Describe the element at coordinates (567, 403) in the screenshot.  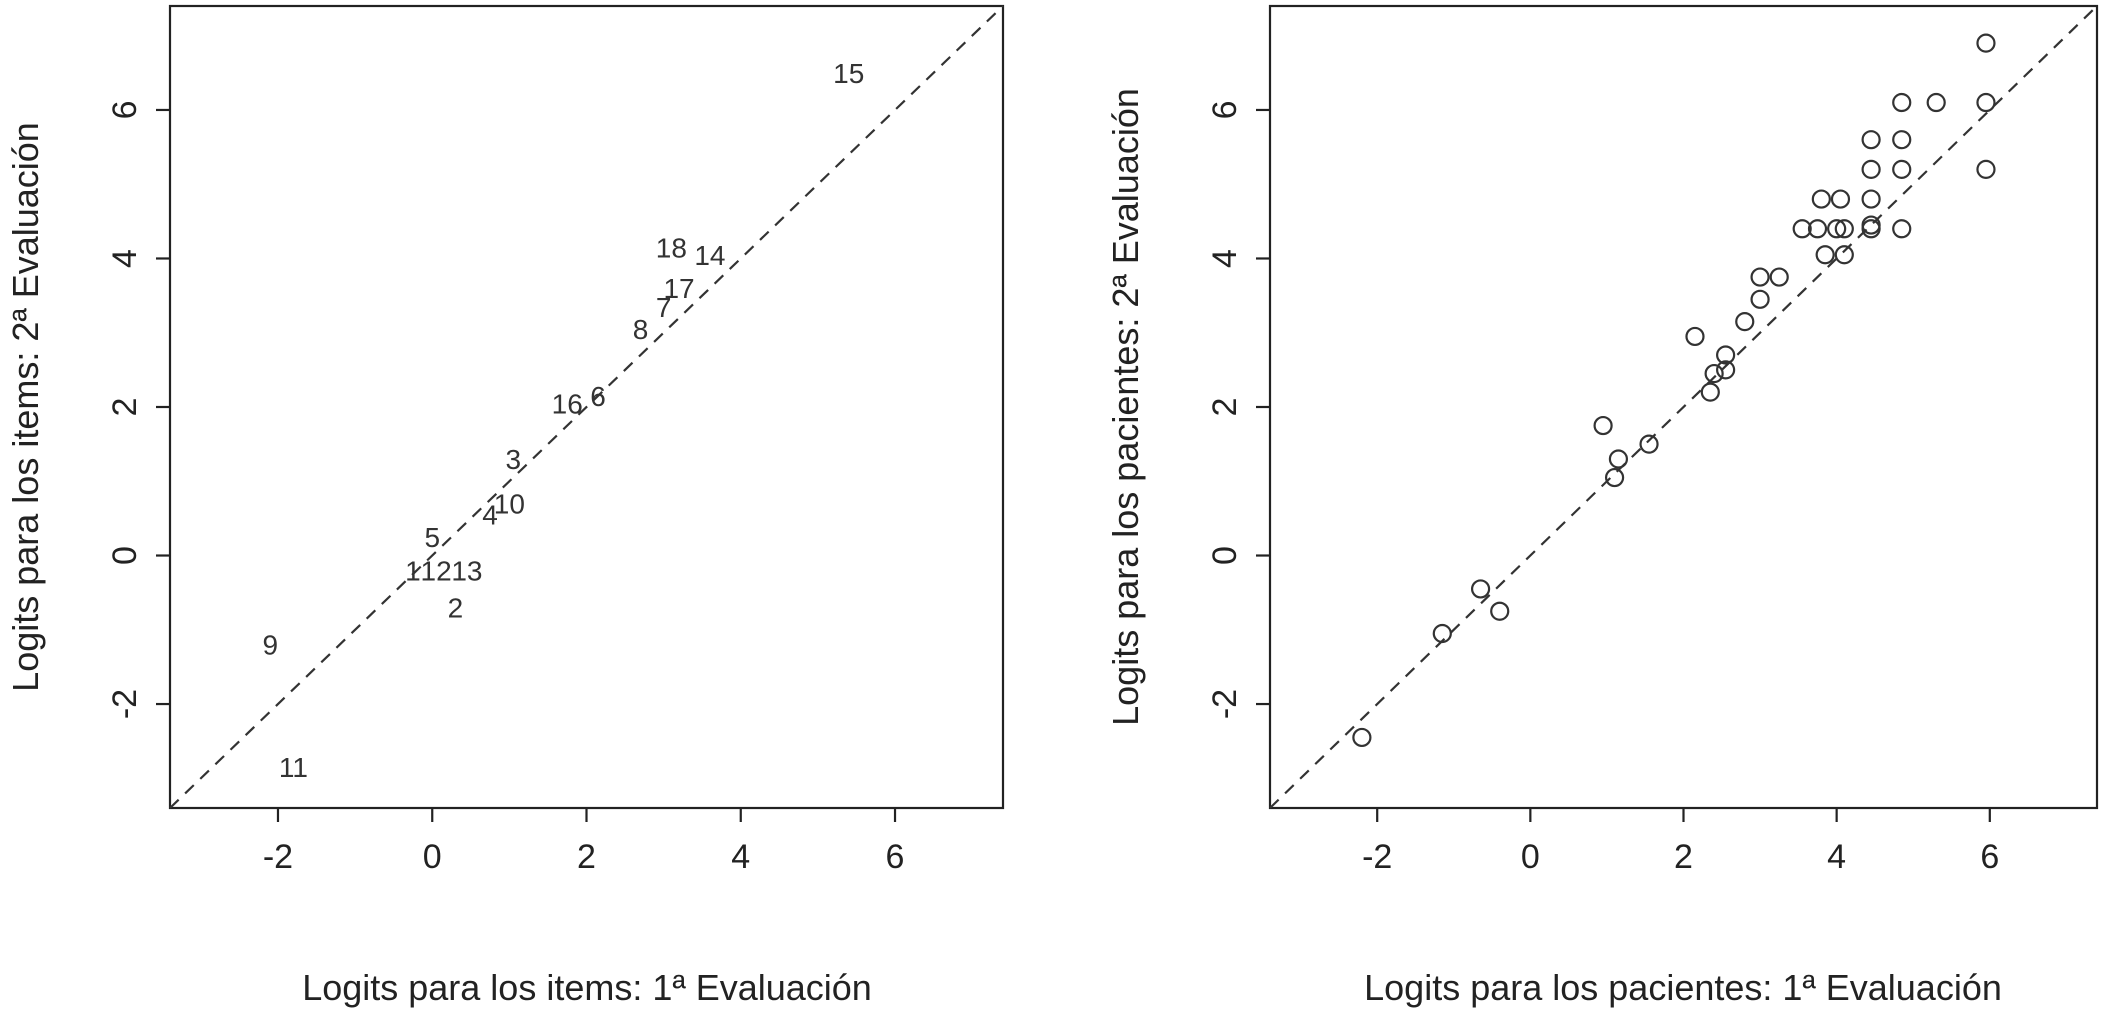
I see `item-point-label: 16` at that location.